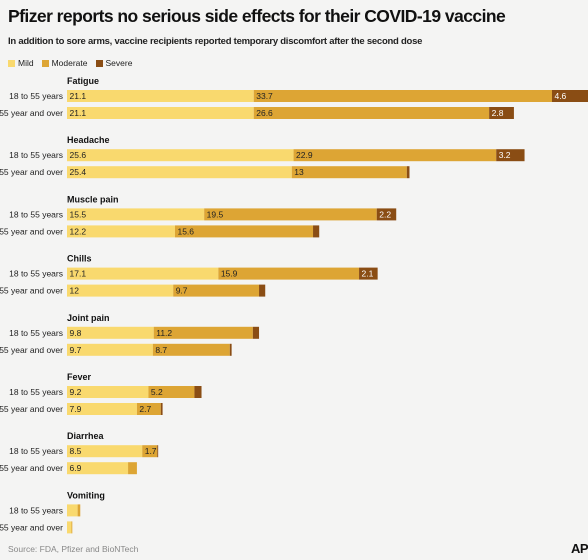  Describe the element at coordinates (229, 274) in the screenshot. I see `data-label: 15.9` at that location.